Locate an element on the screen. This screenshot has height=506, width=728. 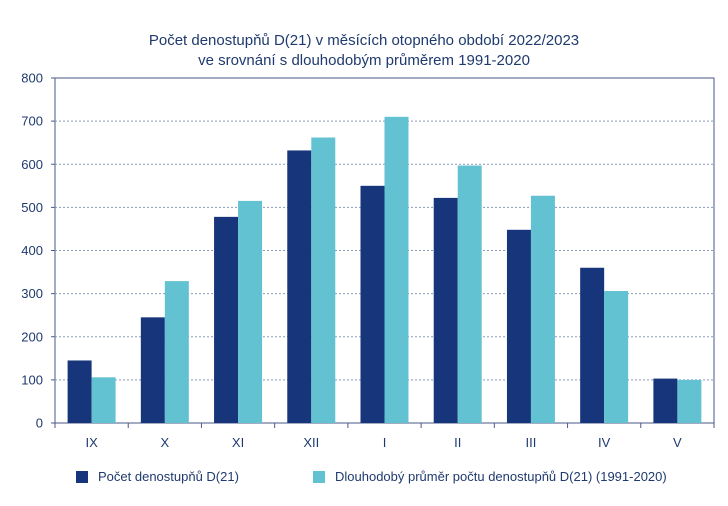
x-tick-label: IV is located at coordinates (604, 442).